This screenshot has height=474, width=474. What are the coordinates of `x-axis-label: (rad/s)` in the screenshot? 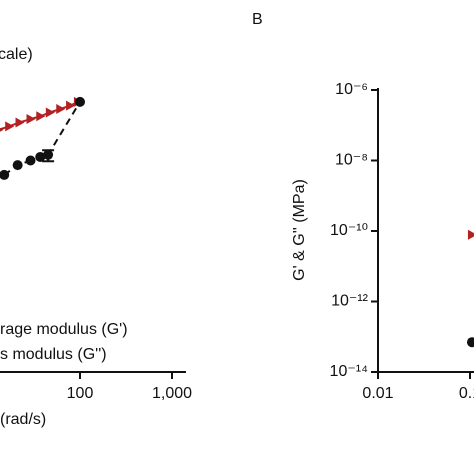 It's located at (23, 419).